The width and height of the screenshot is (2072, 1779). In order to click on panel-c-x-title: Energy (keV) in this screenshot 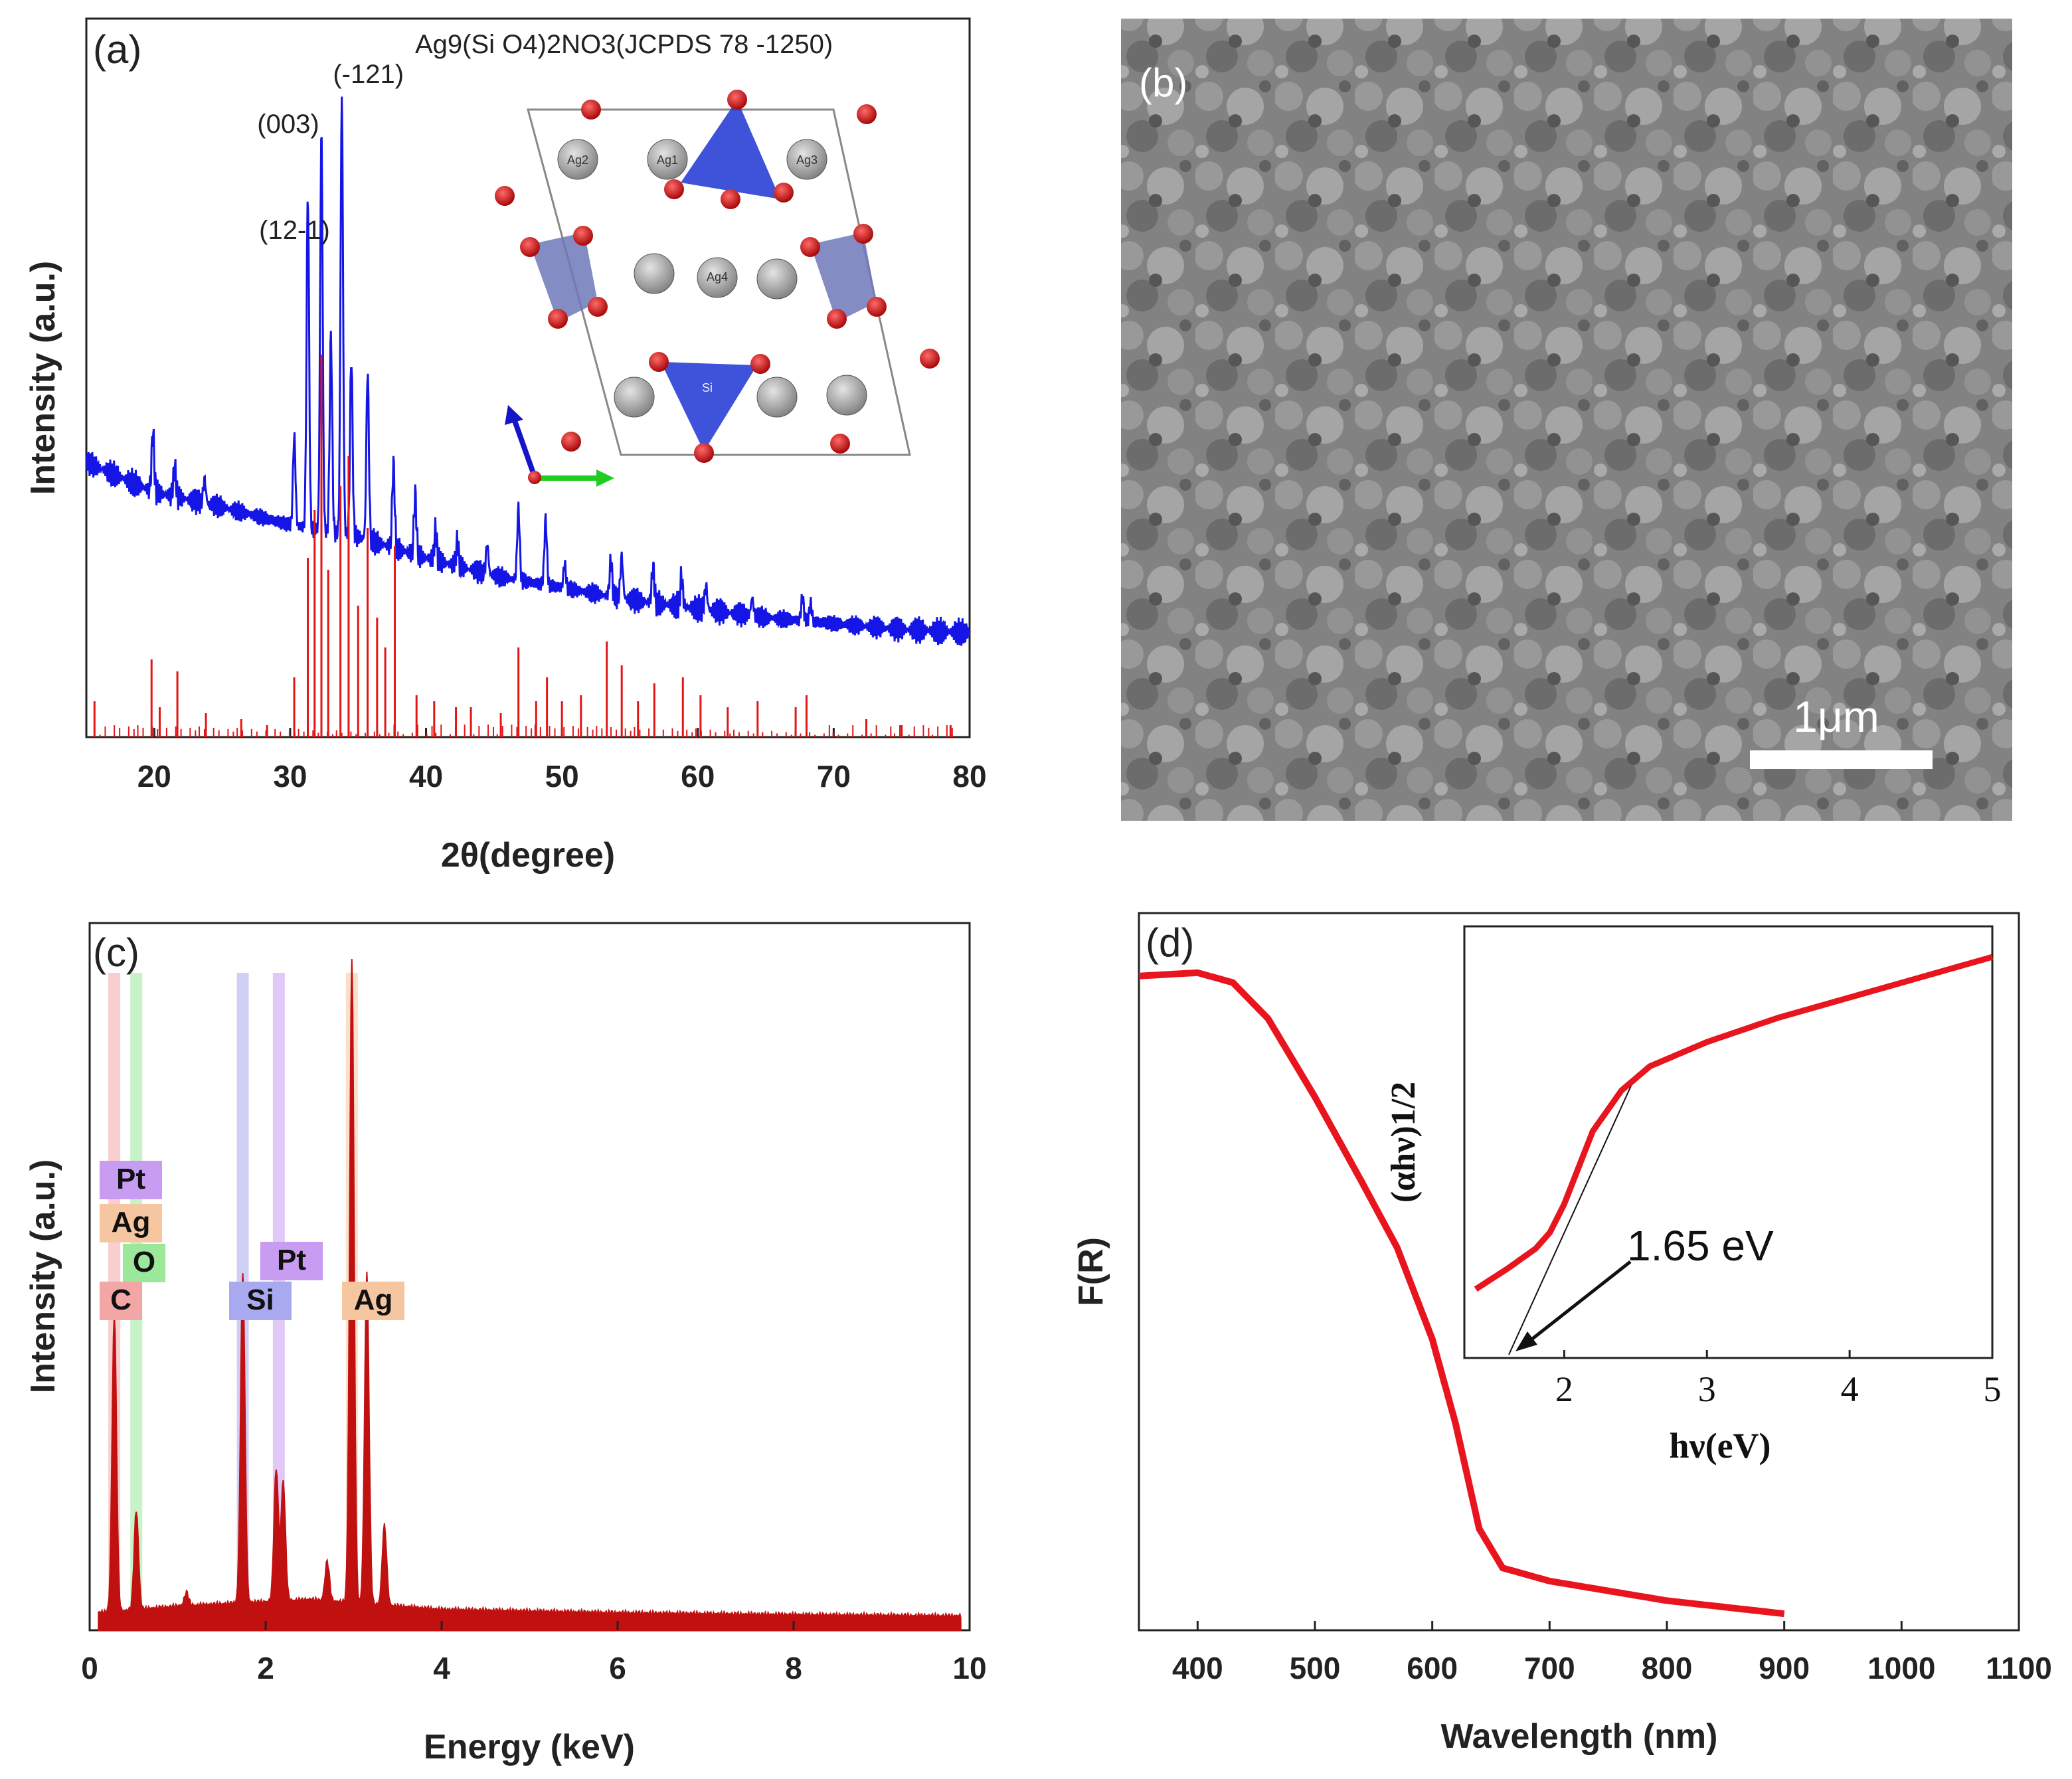, I will do `click(529, 1747)`.